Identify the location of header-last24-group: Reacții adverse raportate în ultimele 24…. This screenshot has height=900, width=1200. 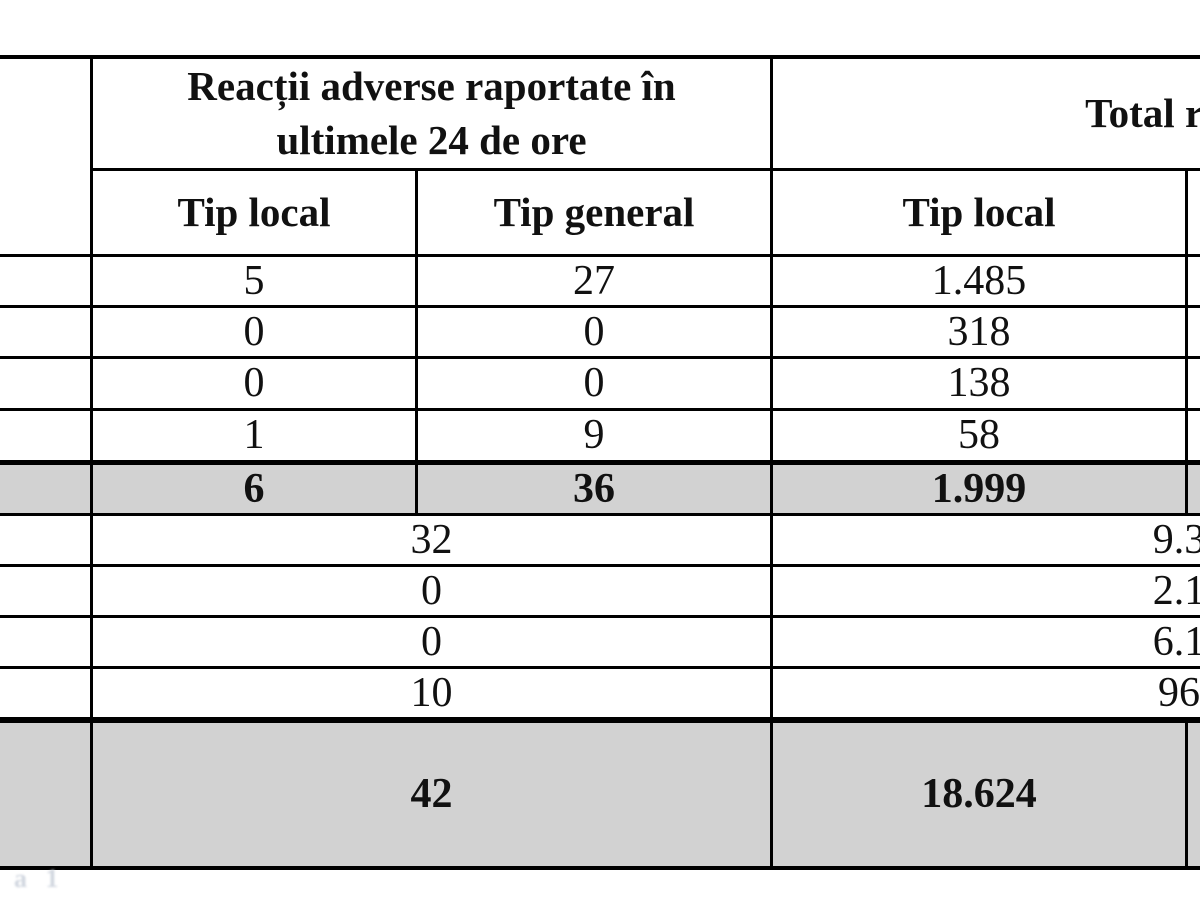
(431, 113).